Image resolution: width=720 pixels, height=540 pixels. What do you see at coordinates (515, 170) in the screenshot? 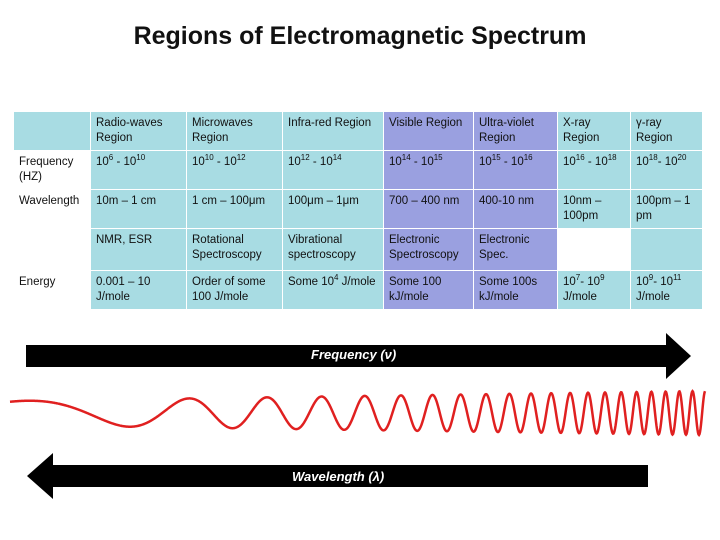
I see `frequency-cell: 1015 - 1016` at bounding box center [515, 170].